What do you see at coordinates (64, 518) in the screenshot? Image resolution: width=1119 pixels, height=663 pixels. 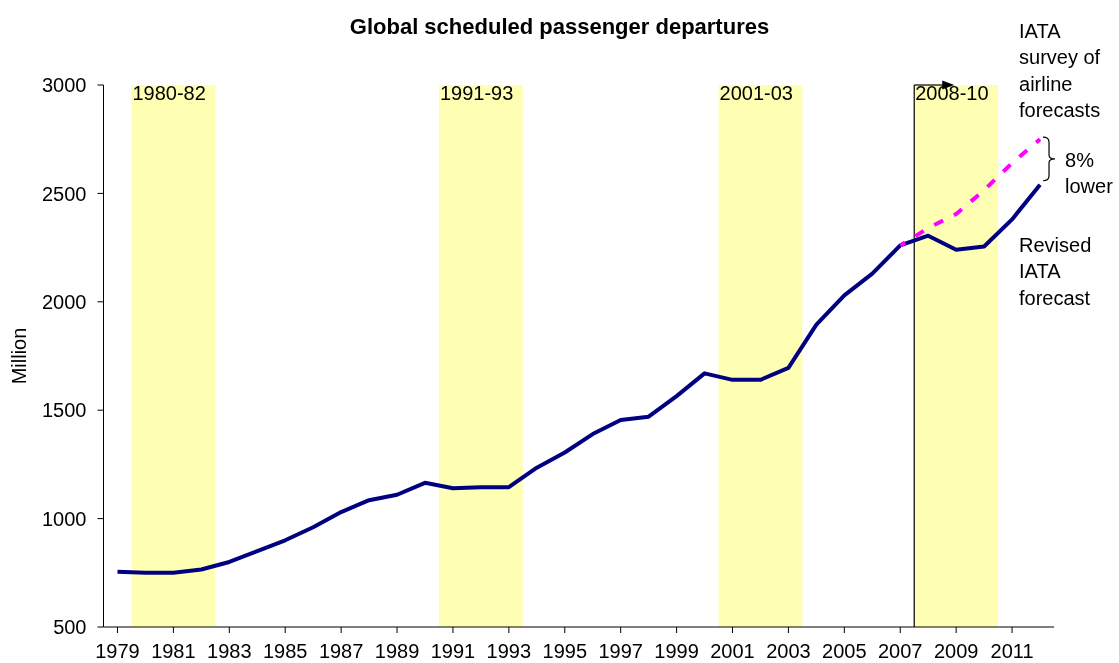 I see `y-tick-label: 1000` at bounding box center [64, 518].